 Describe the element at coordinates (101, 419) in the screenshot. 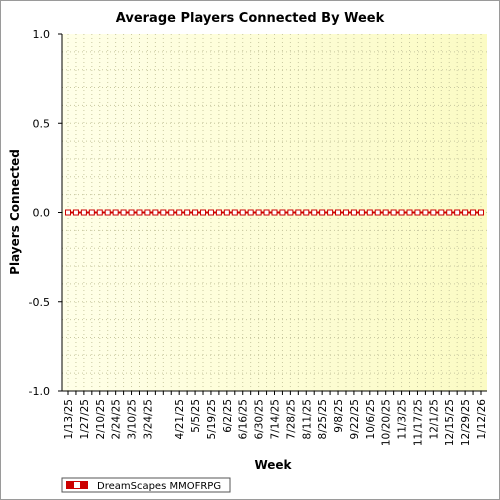

I see `x-tick-label: 2/10/25` at that location.